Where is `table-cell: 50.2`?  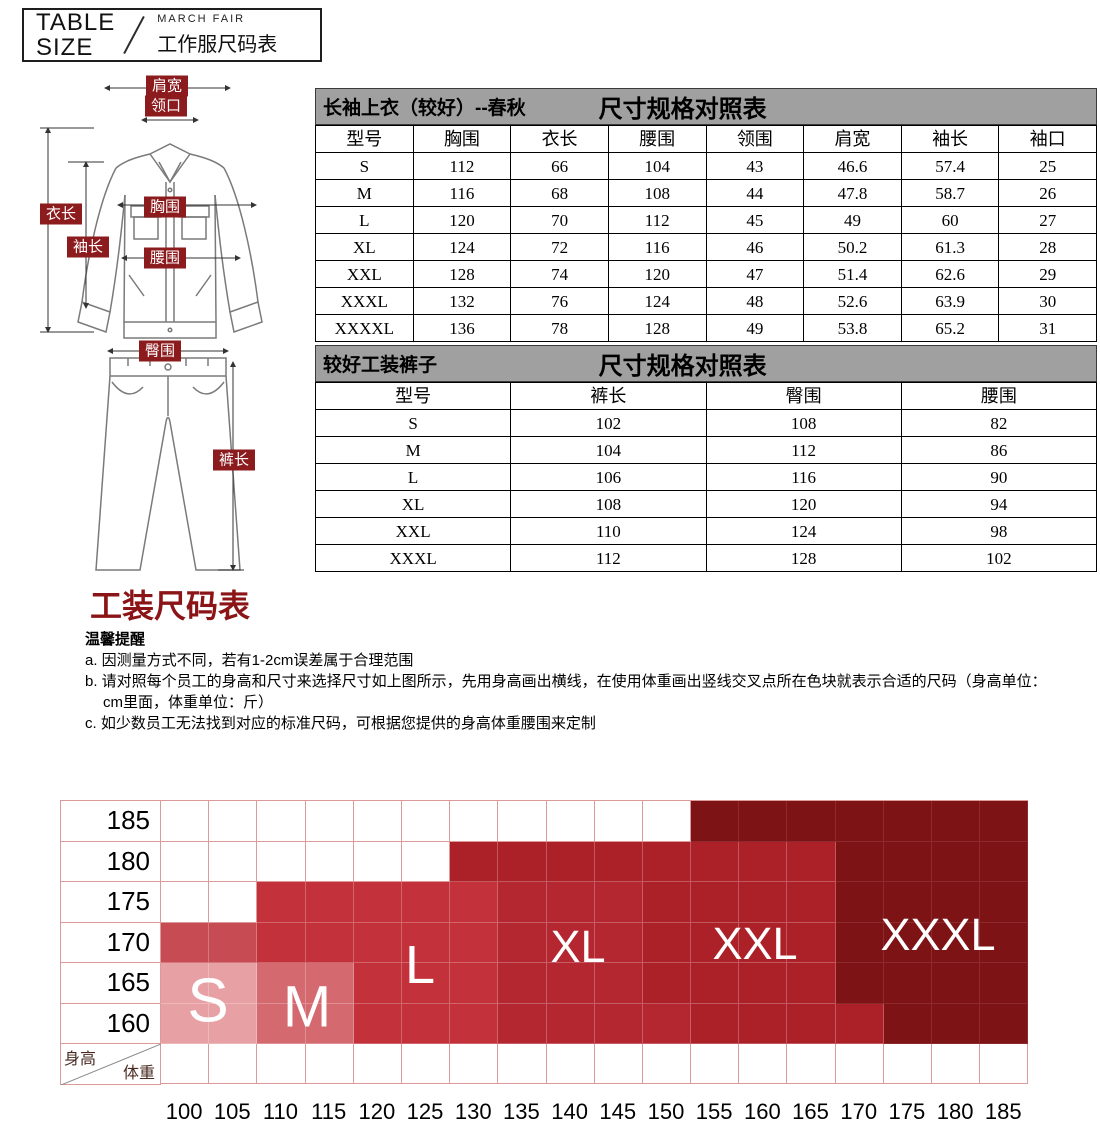
table-cell: 50.2 is located at coordinates (852, 247).